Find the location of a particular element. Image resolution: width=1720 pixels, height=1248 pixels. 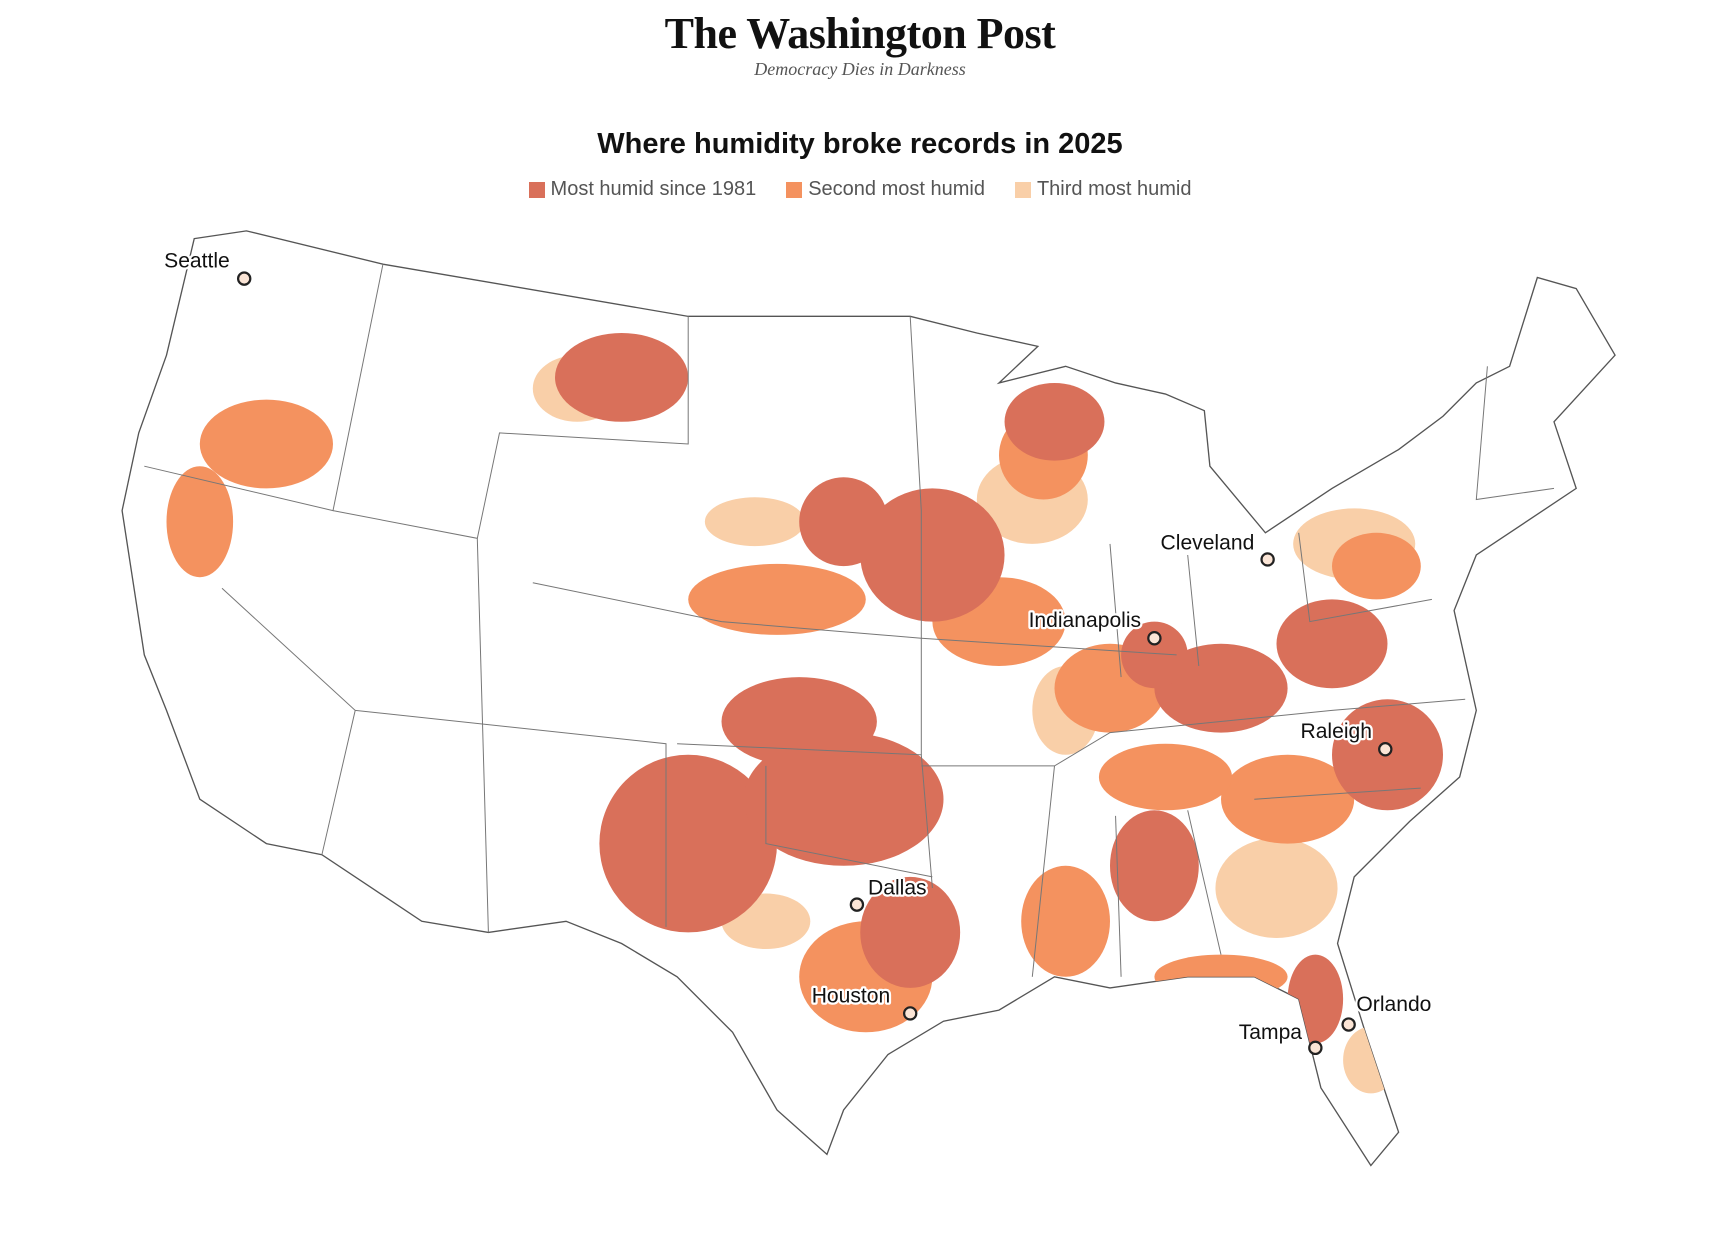

city-label: Cleveland is located at coordinates (1208, 542).